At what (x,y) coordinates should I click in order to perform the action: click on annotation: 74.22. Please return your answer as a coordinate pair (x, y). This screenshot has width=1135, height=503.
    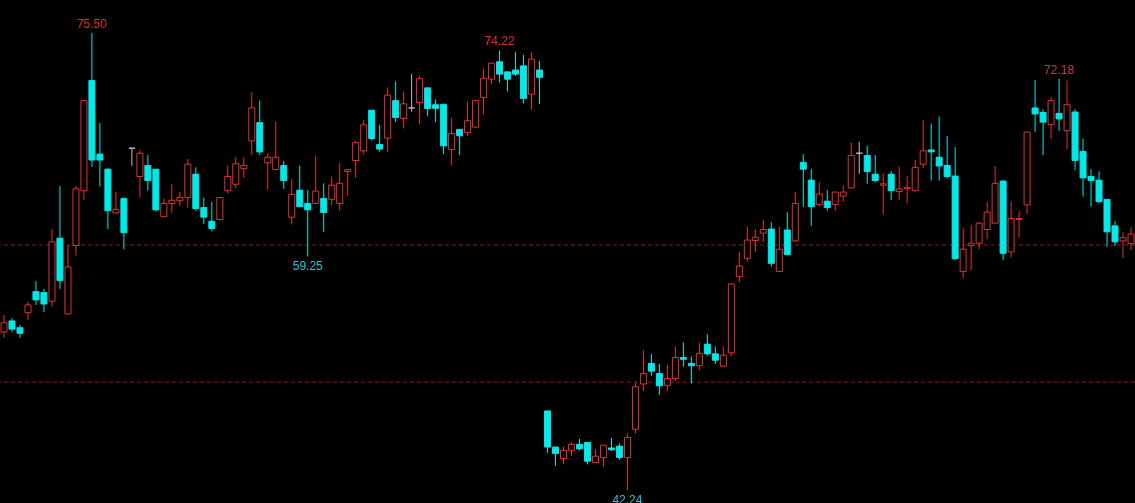
    Looking at the image, I should click on (499, 41).